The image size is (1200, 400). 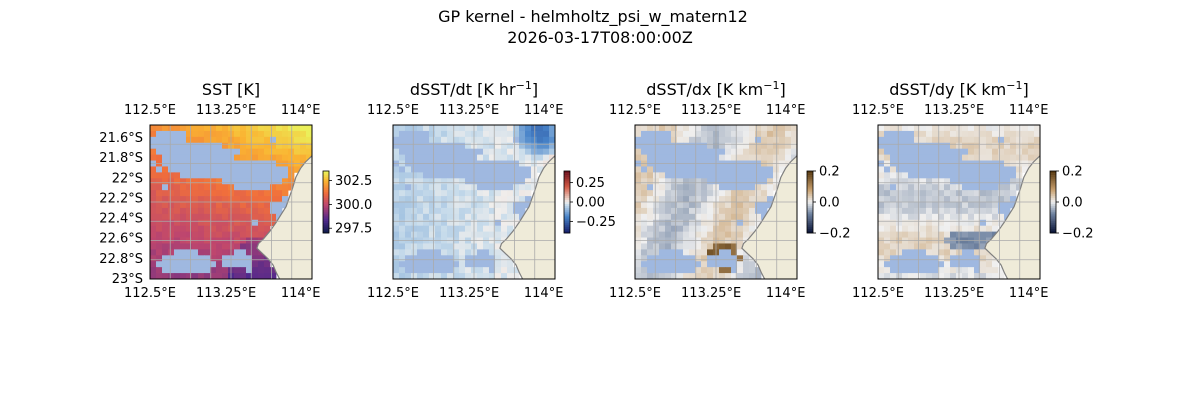 What do you see at coordinates (593, 17) in the screenshot?
I see `figure-title: GP kernel - helmholtz_psi_w_matern12` at bounding box center [593, 17].